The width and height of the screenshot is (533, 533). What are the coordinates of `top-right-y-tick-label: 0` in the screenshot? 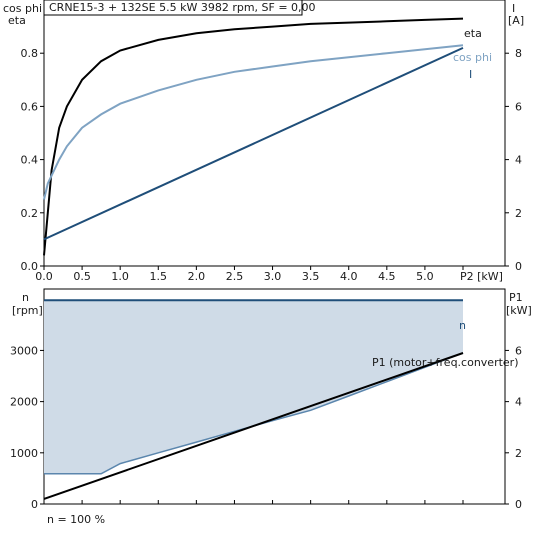 It's located at (518, 266).